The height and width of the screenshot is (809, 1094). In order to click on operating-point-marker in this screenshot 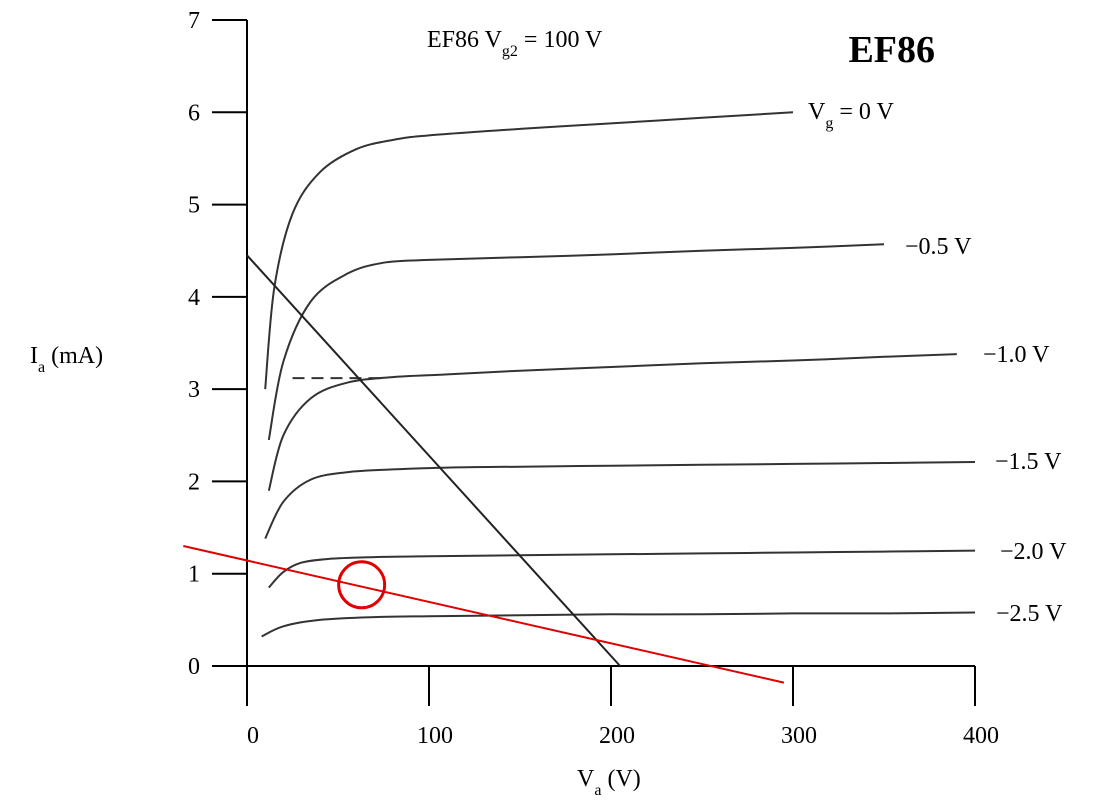, I will do `click(362, 585)`.